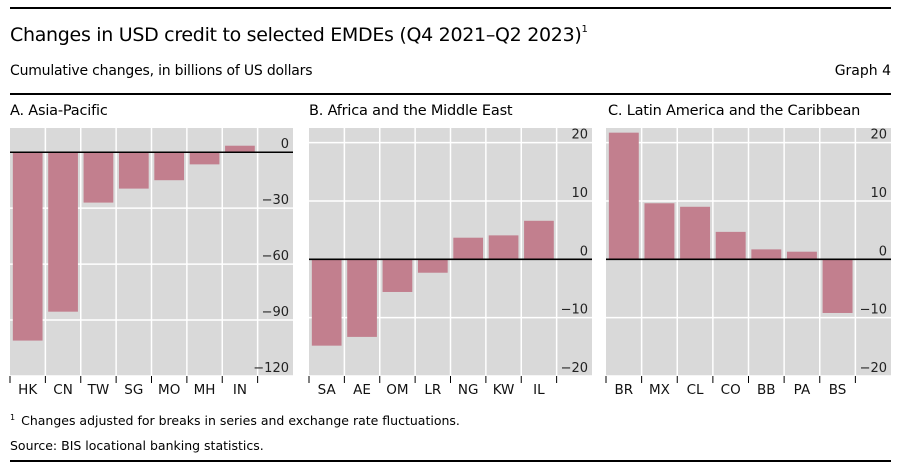 Image resolution: width=915 pixels, height=472 pixels. Describe the element at coordinates (133, 170) in the screenshot. I see `bar-sg` at that location.